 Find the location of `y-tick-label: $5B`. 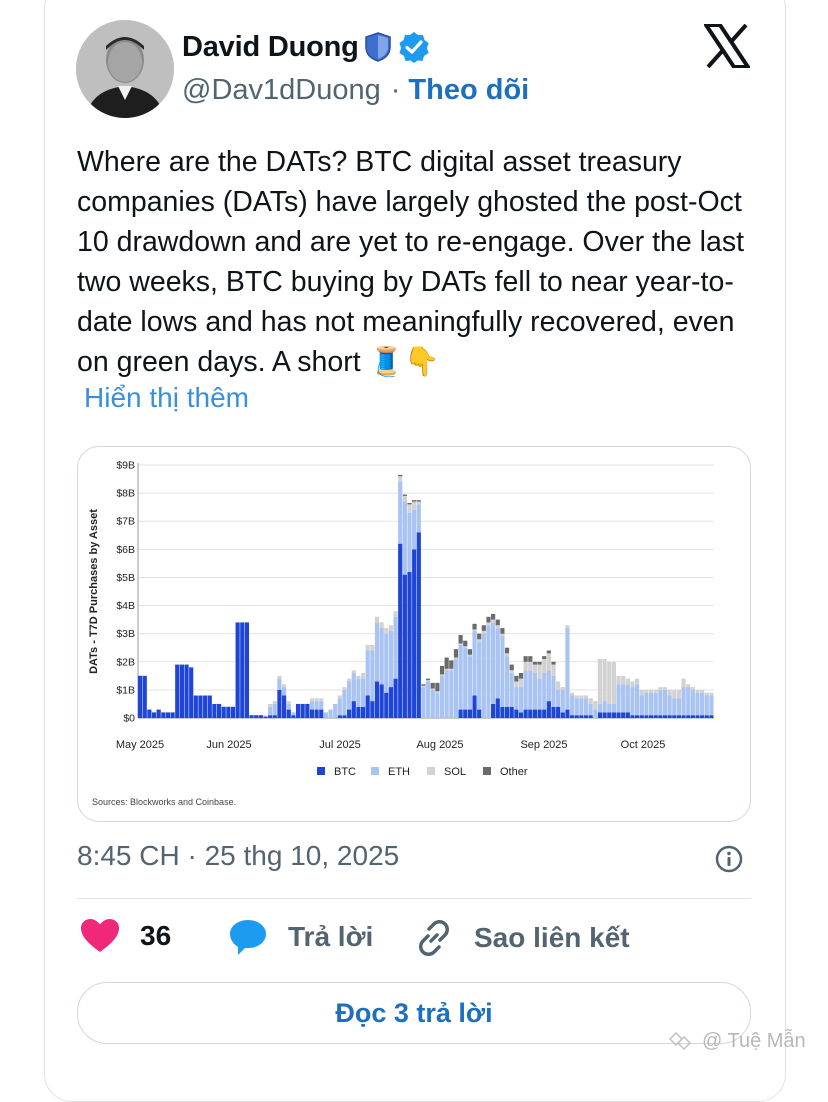

y-tick-label: $5B is located at coordinates (125, 578).